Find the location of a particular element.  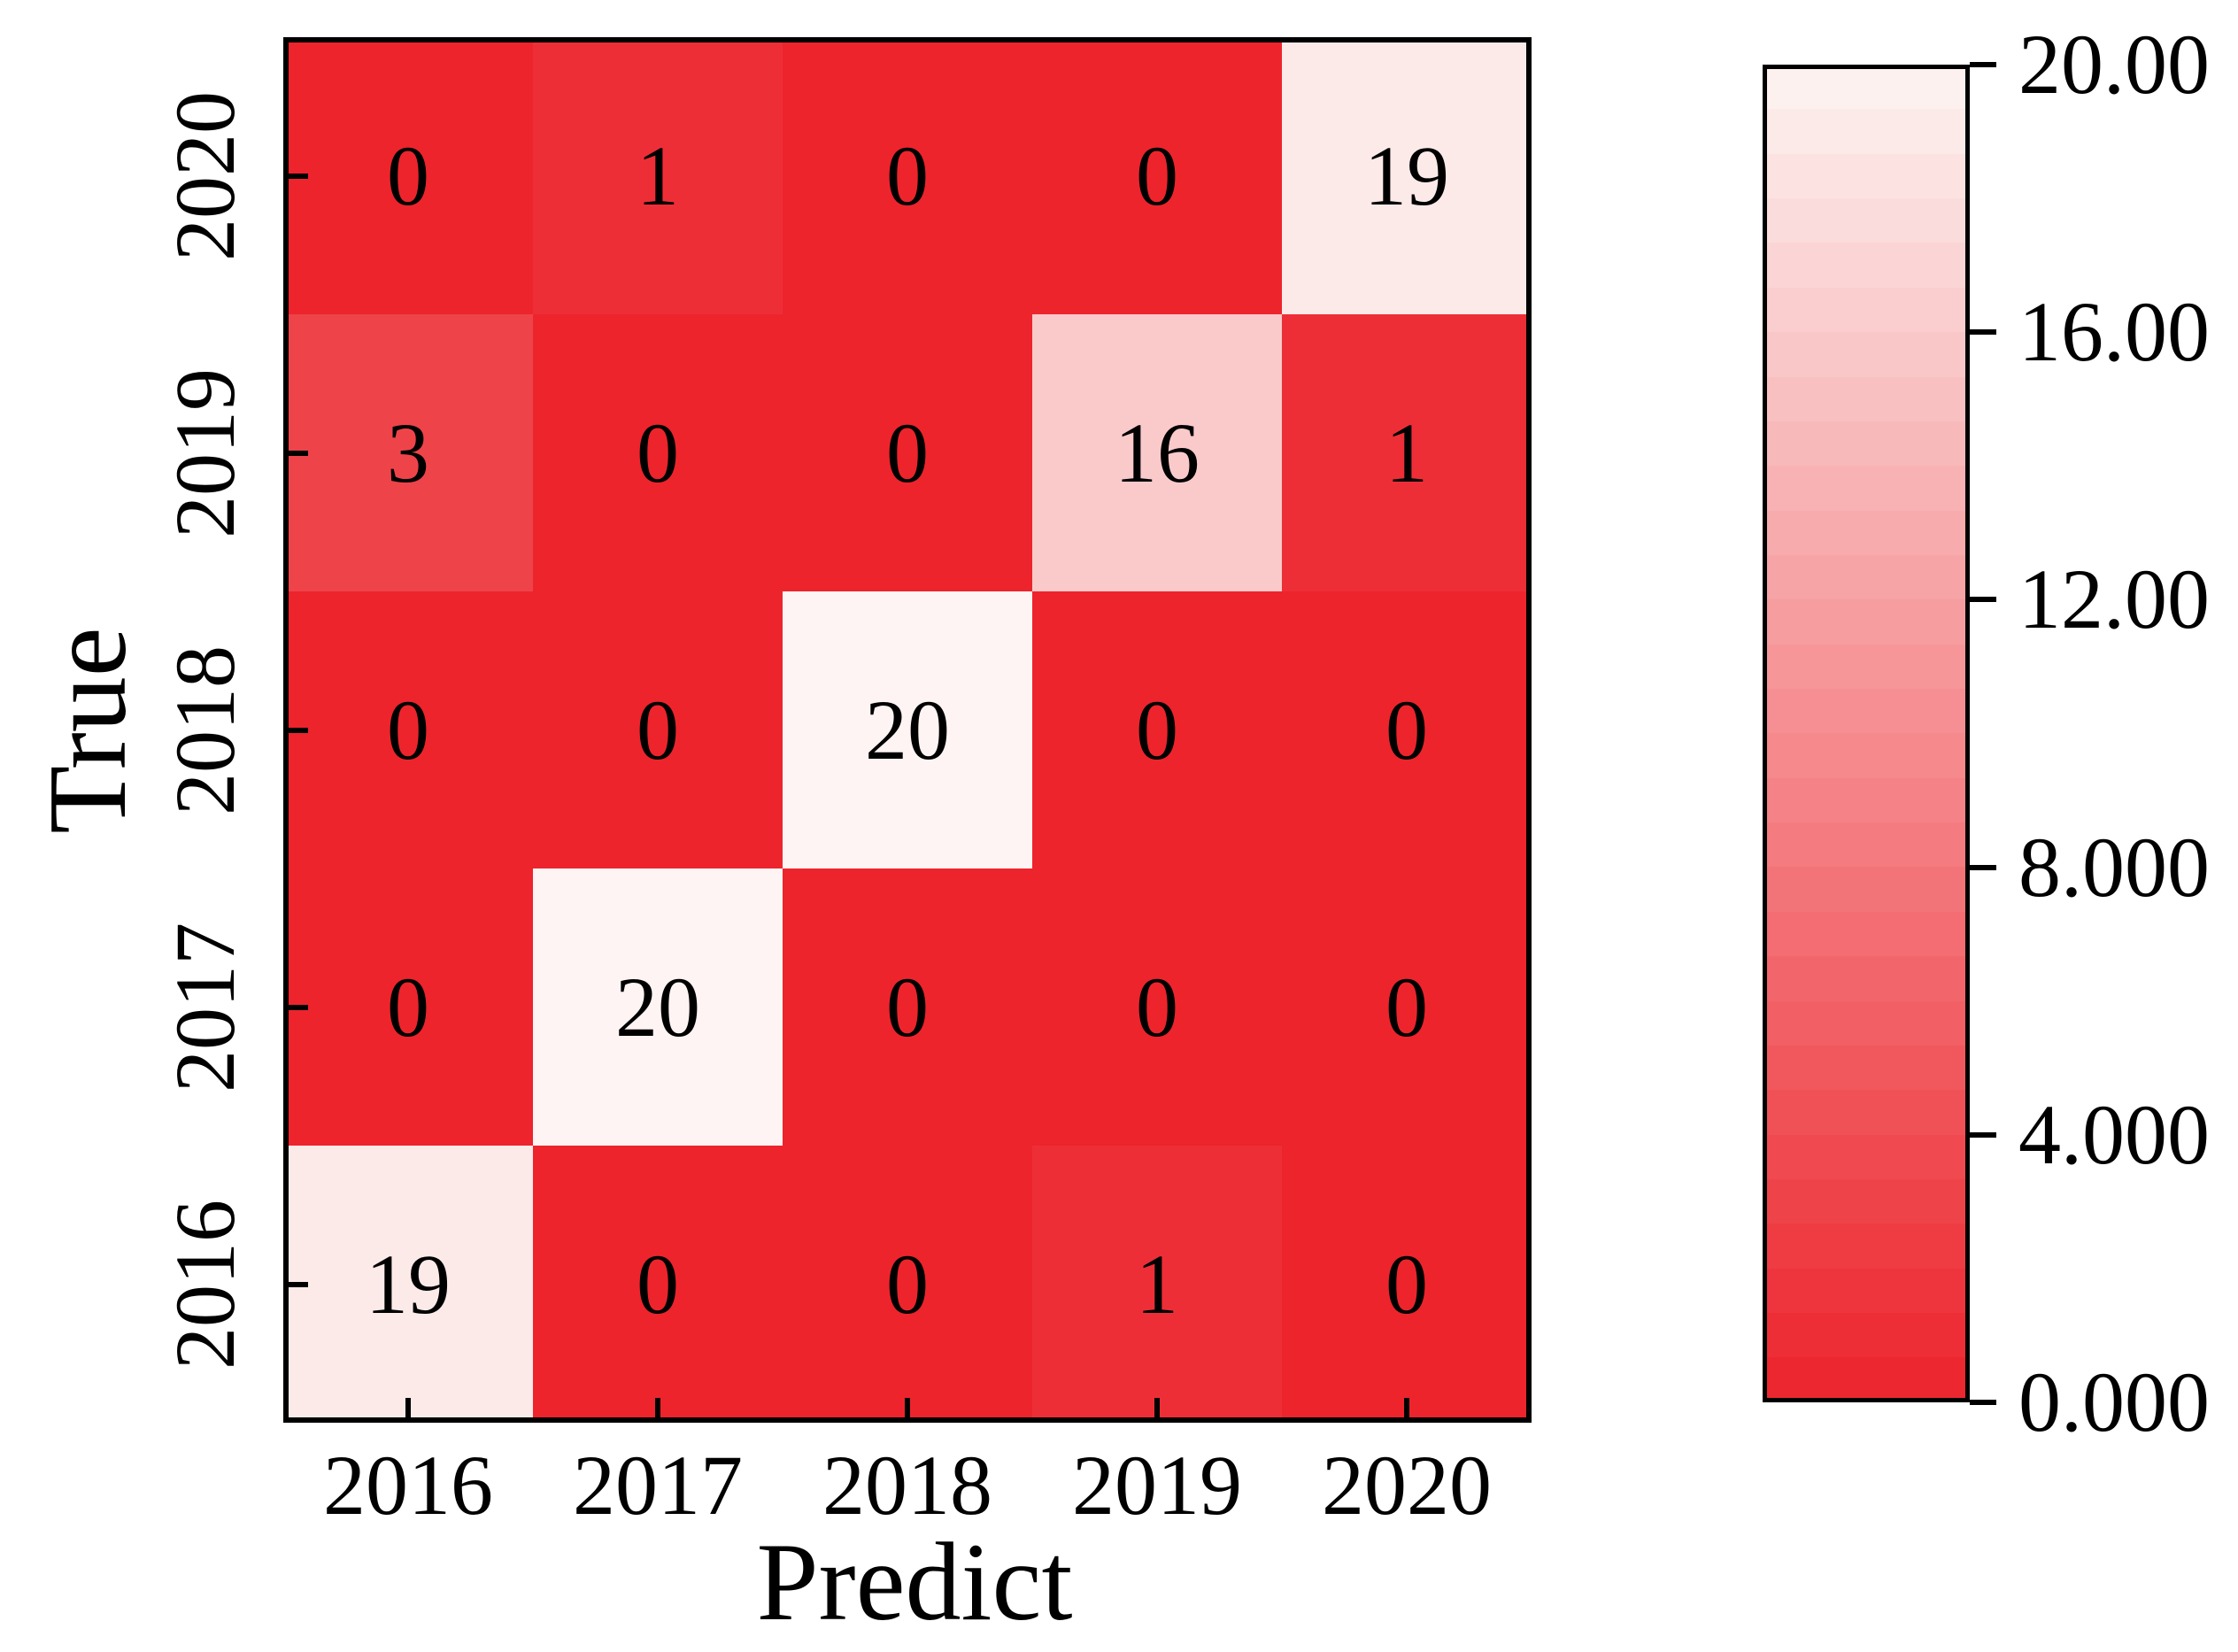

x-tick-label: 2017 is located at coordinates (658, 1485).